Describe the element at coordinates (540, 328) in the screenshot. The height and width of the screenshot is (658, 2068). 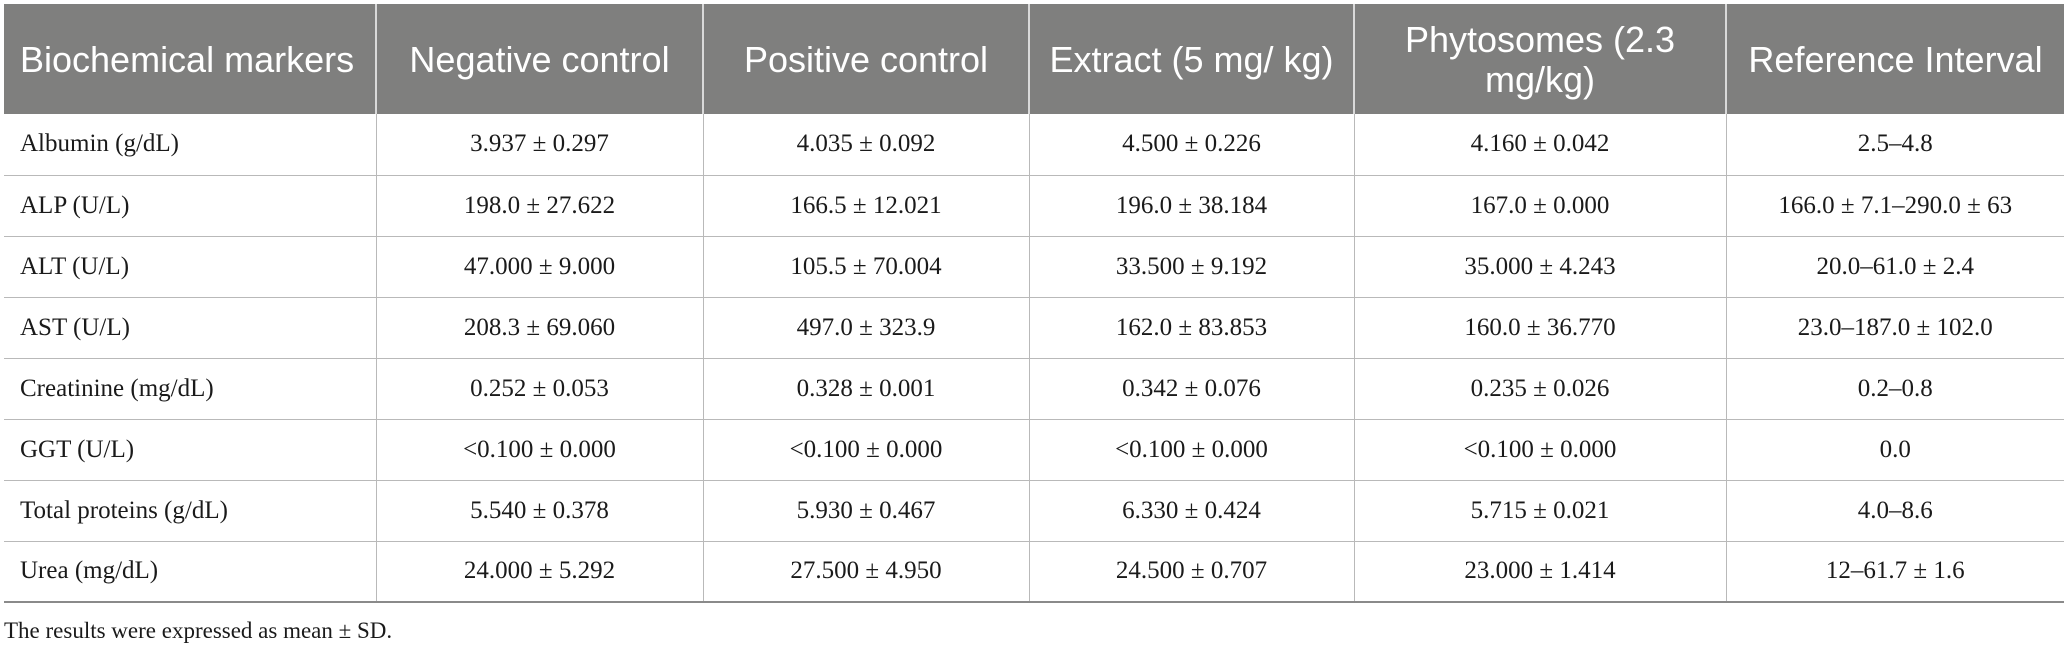
I see `negative-control-cell: 208.3 ± 69.060` at that location.